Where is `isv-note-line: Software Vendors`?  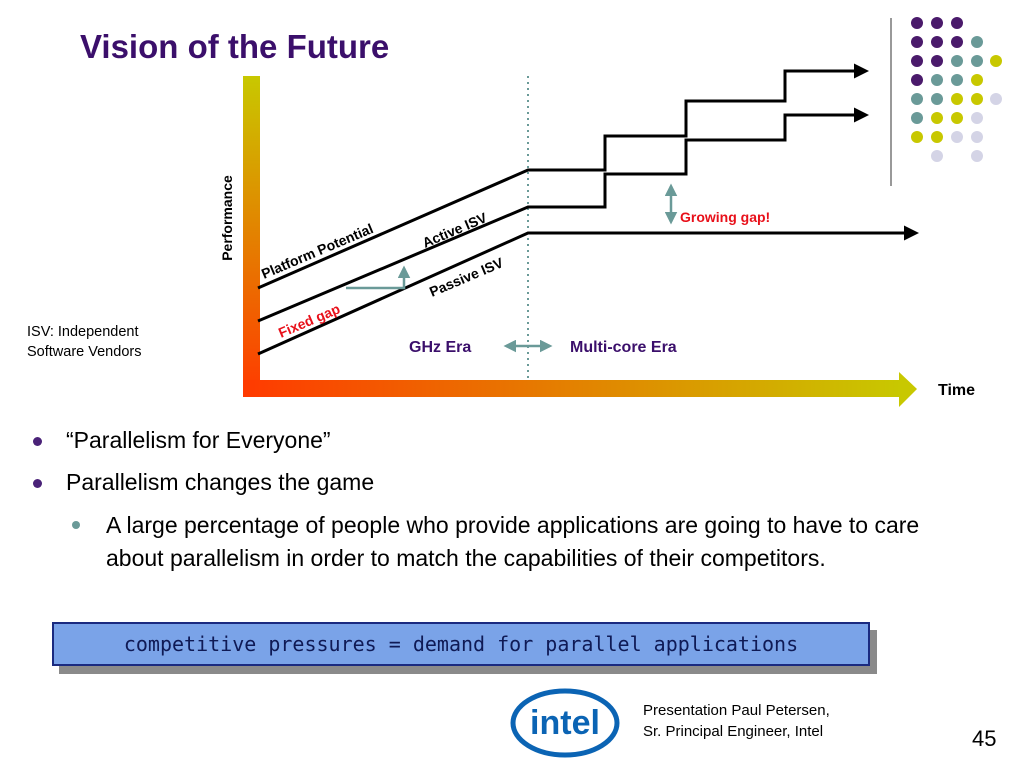 isv-note-line: Software Vendors is located at coordinates (84, 352).